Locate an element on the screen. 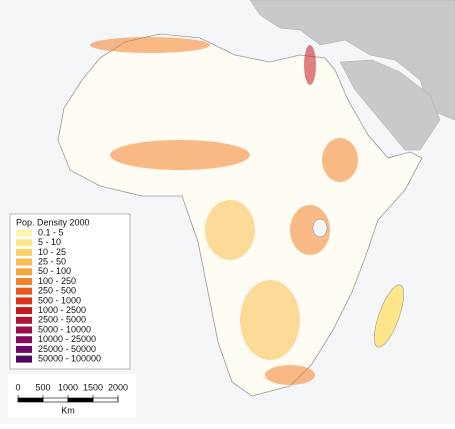  legend-label: 100 - 250 is located at coordinates (57, 281).